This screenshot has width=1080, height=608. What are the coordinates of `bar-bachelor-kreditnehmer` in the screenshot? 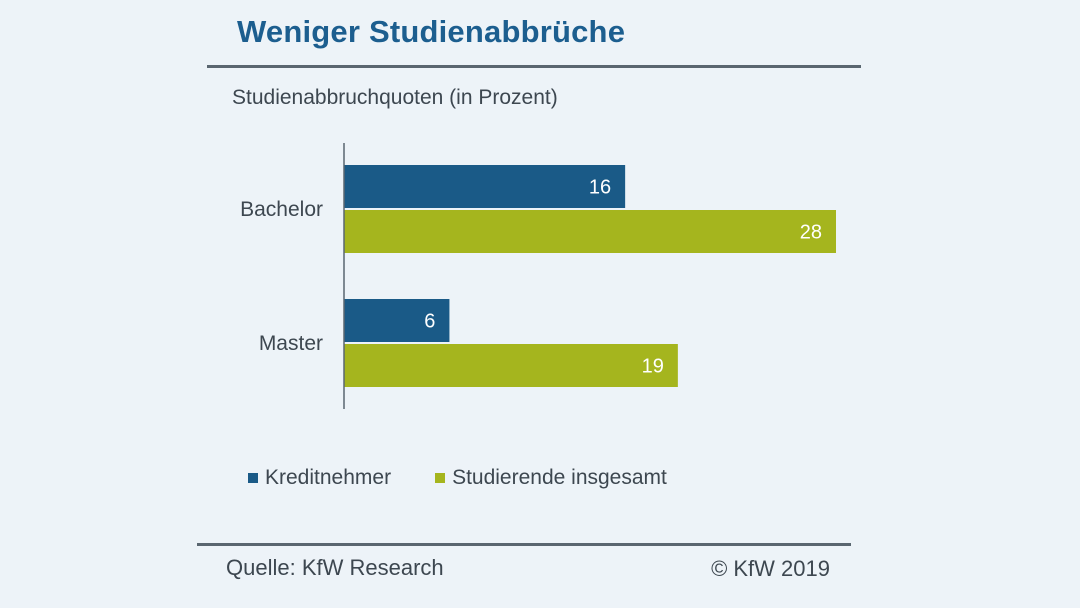 It's located at (485, 186).